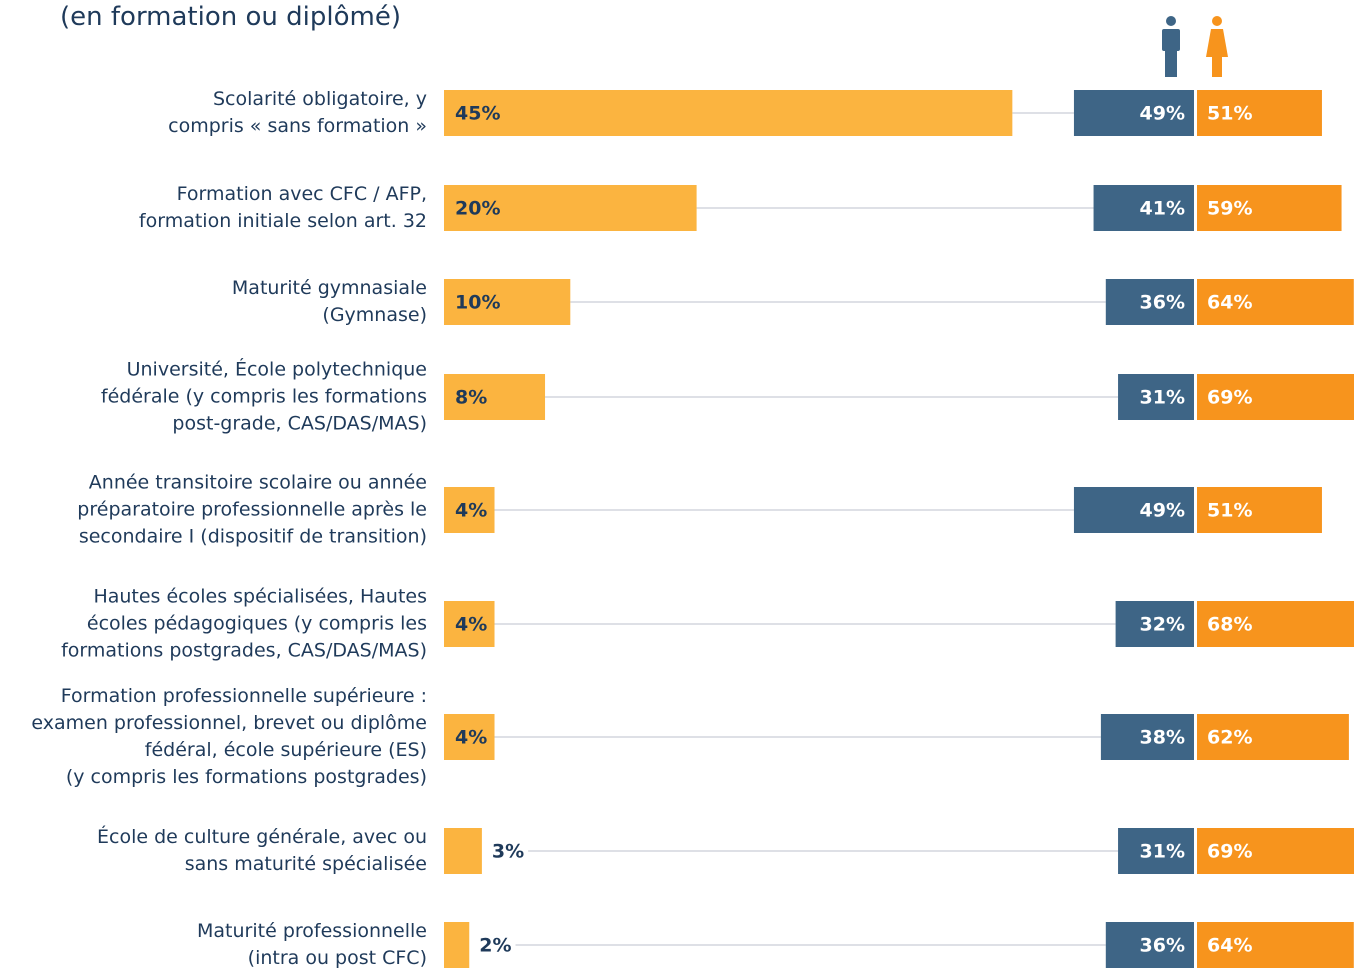 The width and height of the screenshot is (1354, 968). I want to click on share-label: 20%, so click(477, 209).